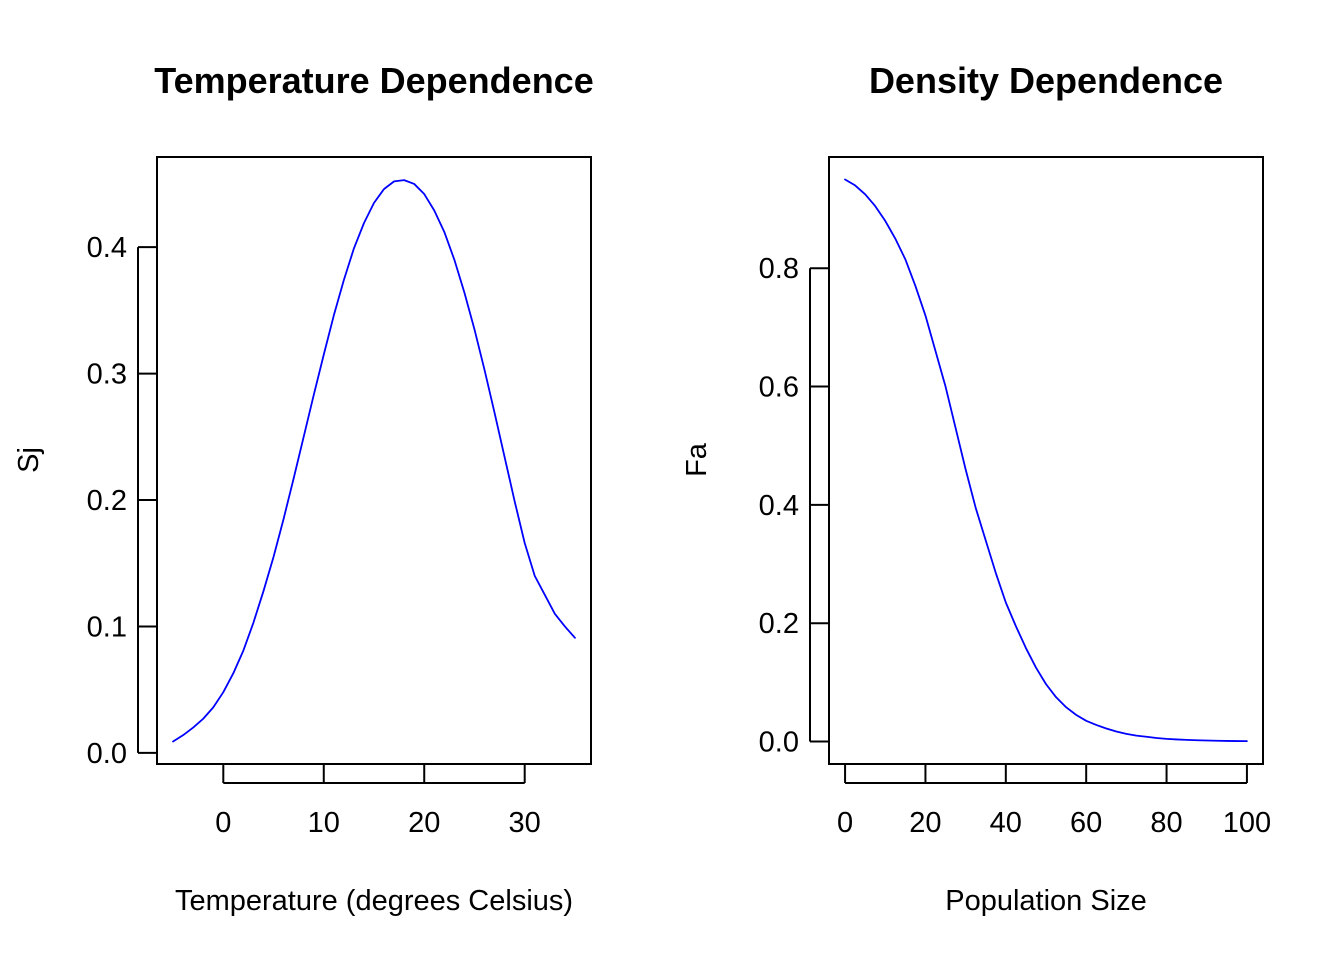 This screenshot has height=960, width=1344. I want to click on density-x-axis-label: Population Size, so click(1046, 901).